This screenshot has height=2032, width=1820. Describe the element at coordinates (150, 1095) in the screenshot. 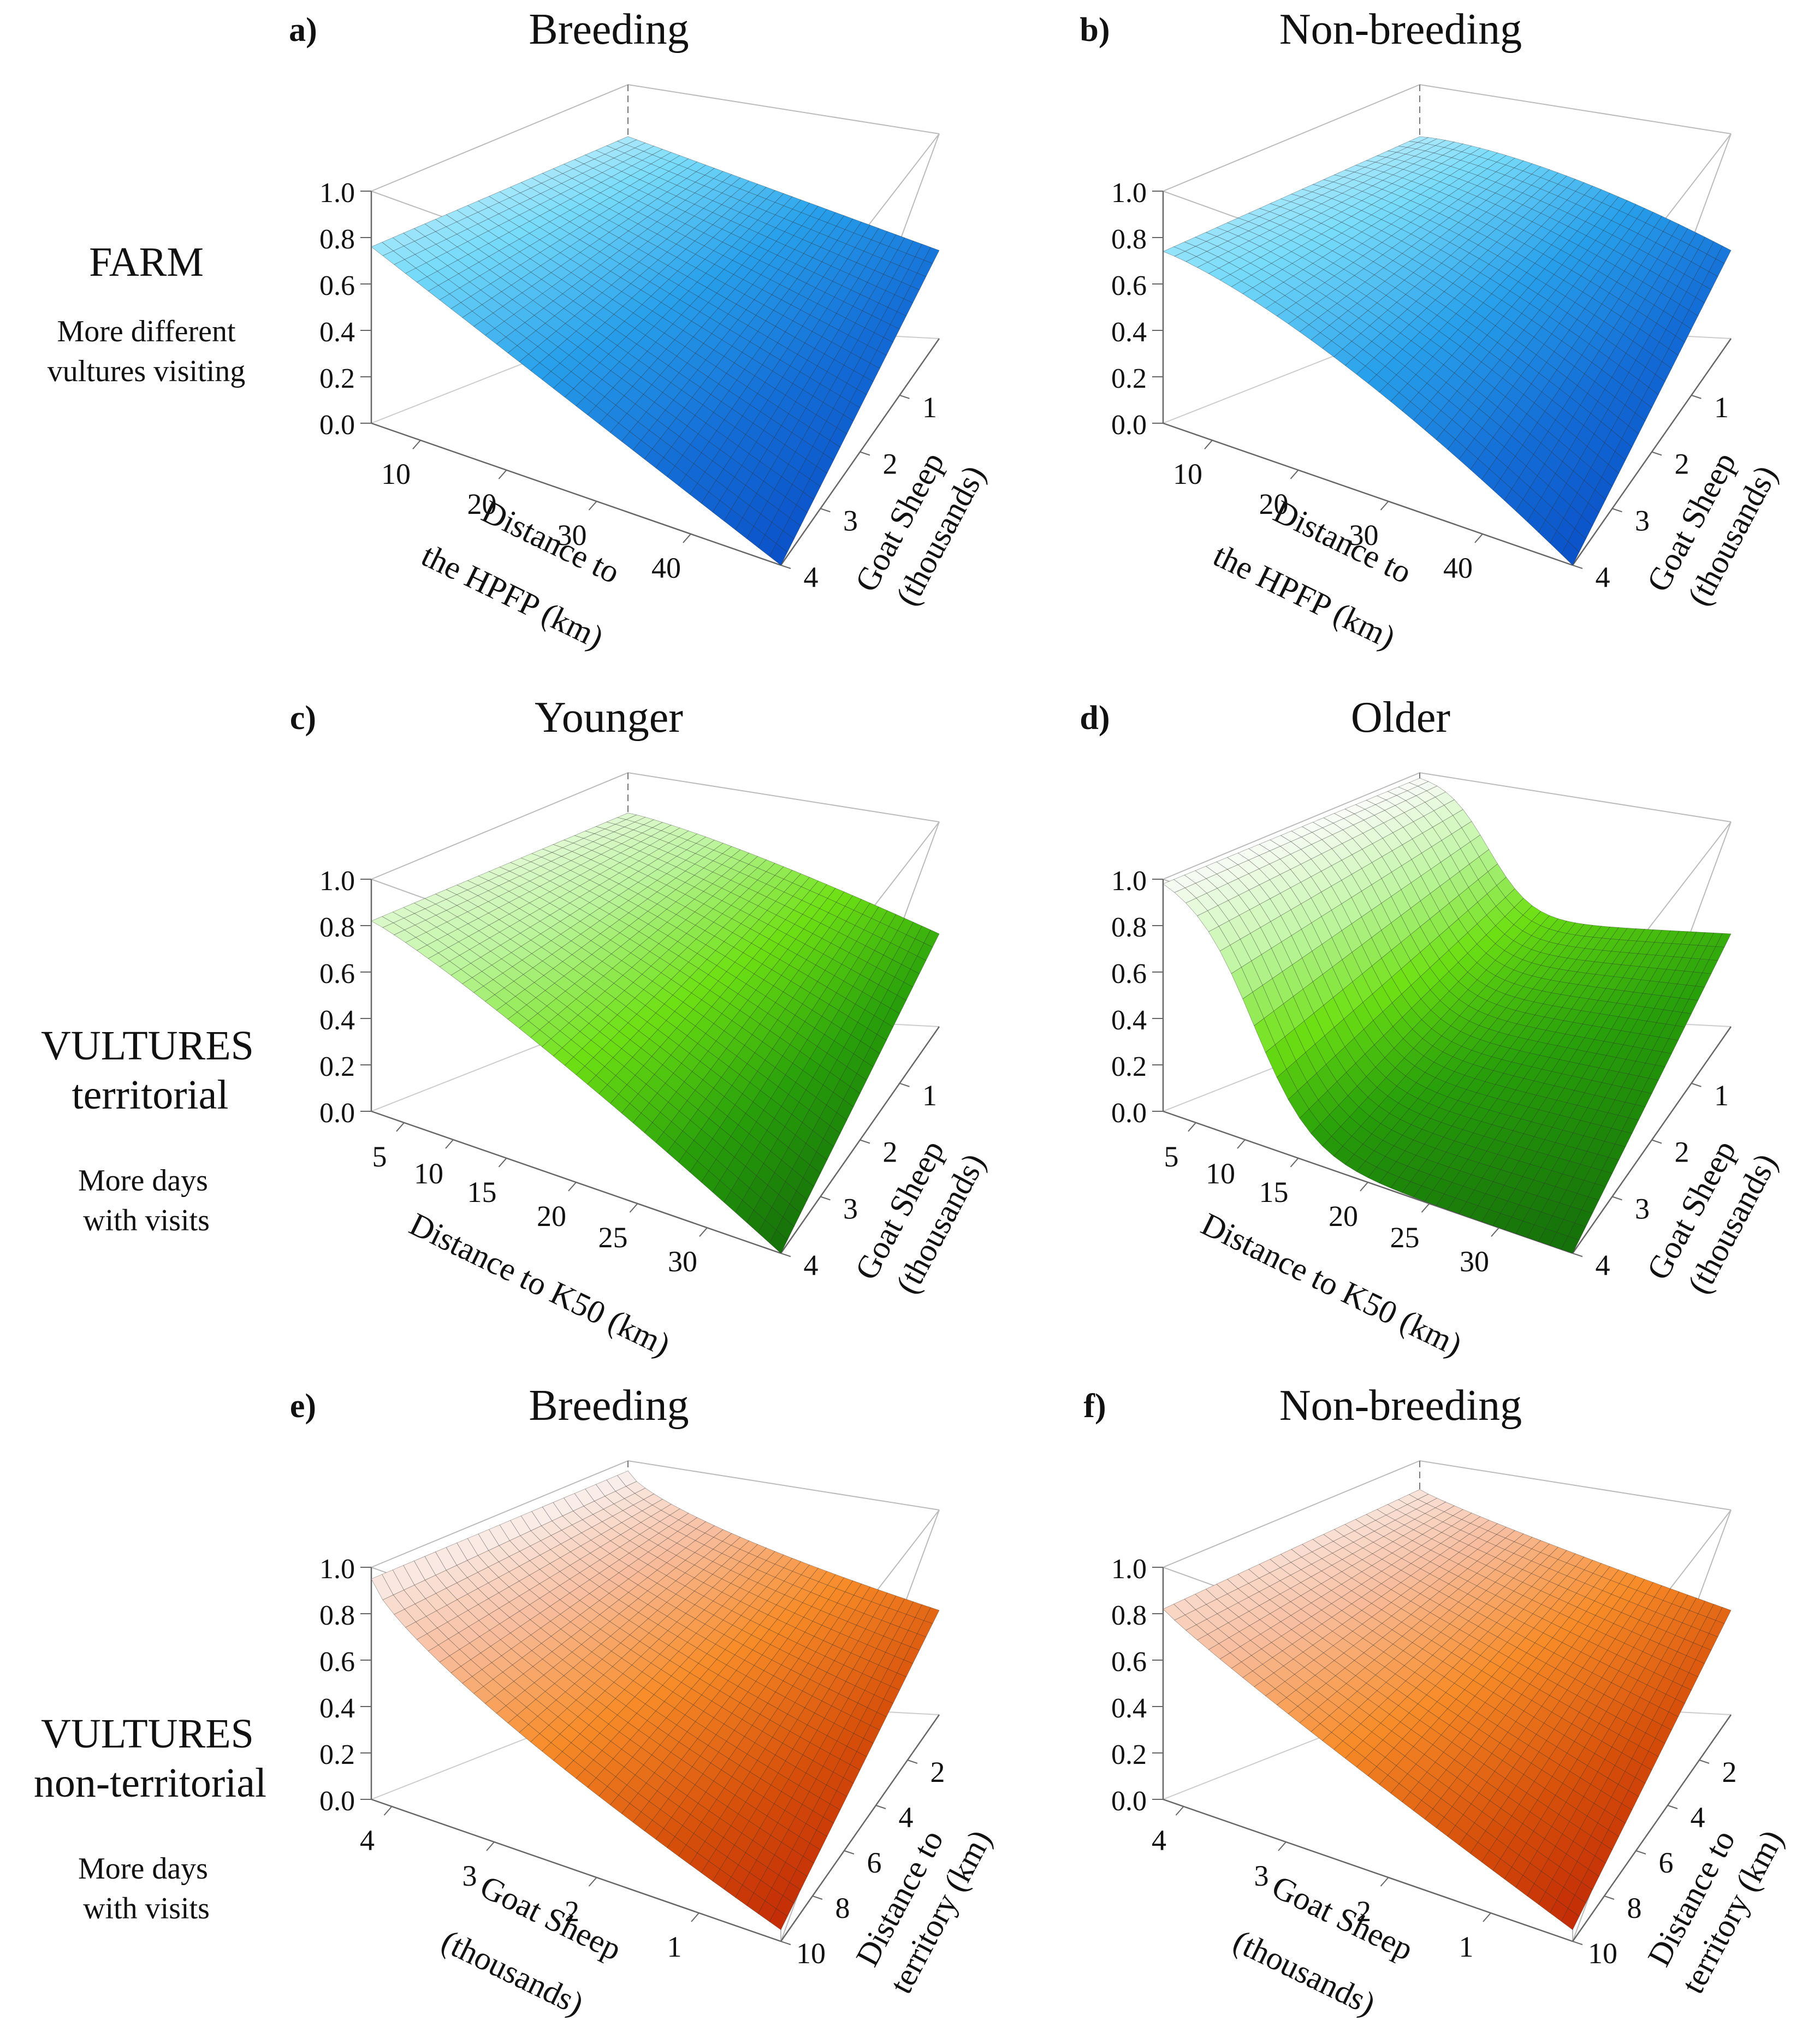

I see `row-subtitle: territorial` at that location.